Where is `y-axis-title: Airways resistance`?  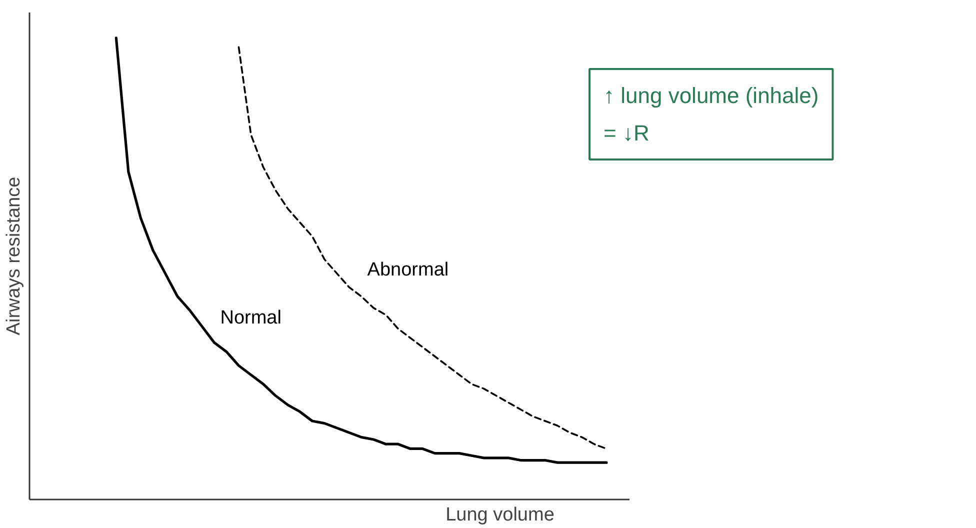
y-axis-title: Airways resistance is located at coordinates (14, 256).